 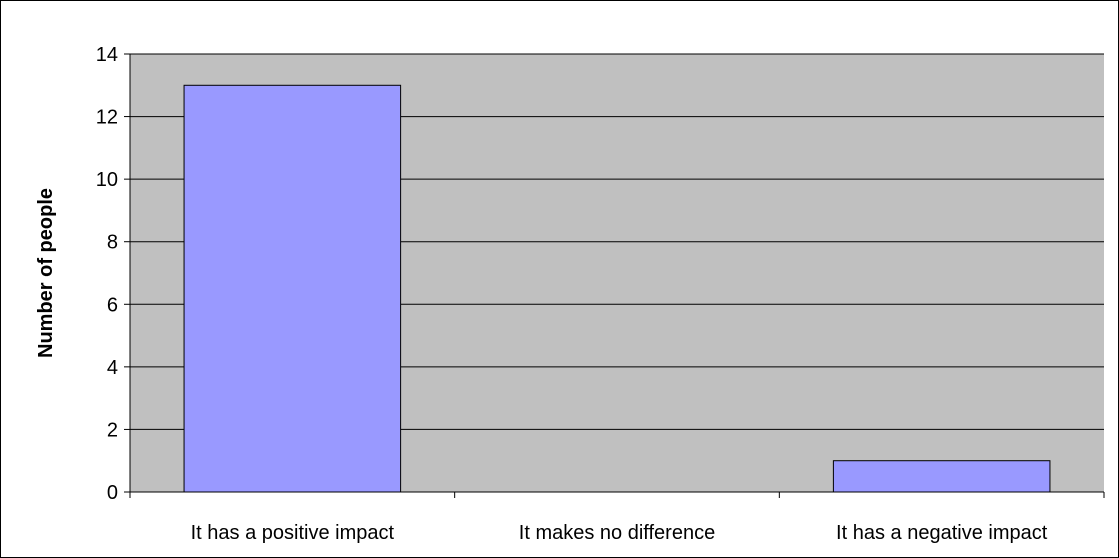 What do you see at coordinates (112, 430) in the screenshot?
I see `y-tick-label: 2` at bounding box center [112, 430].